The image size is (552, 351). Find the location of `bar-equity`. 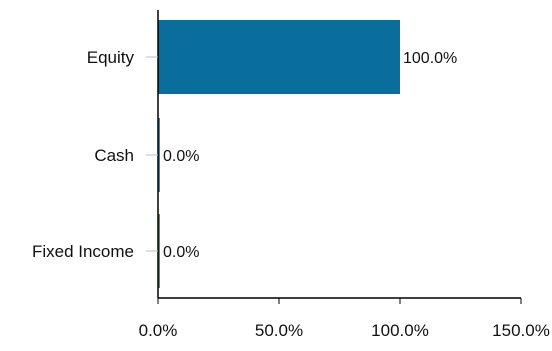

bar-equity is located at coordinates (279, 57).